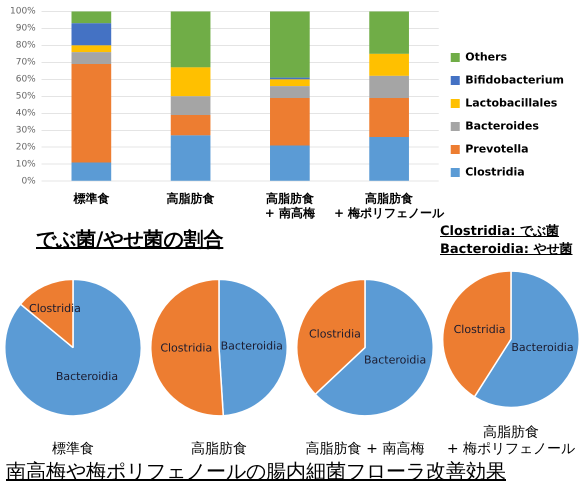 The height and width of the screenshot is (486, 584). What do you see at coordinates (511, 103) in the screenshot?
I see `legend-label: Lactobacillales` at bounding box center [511, 103].